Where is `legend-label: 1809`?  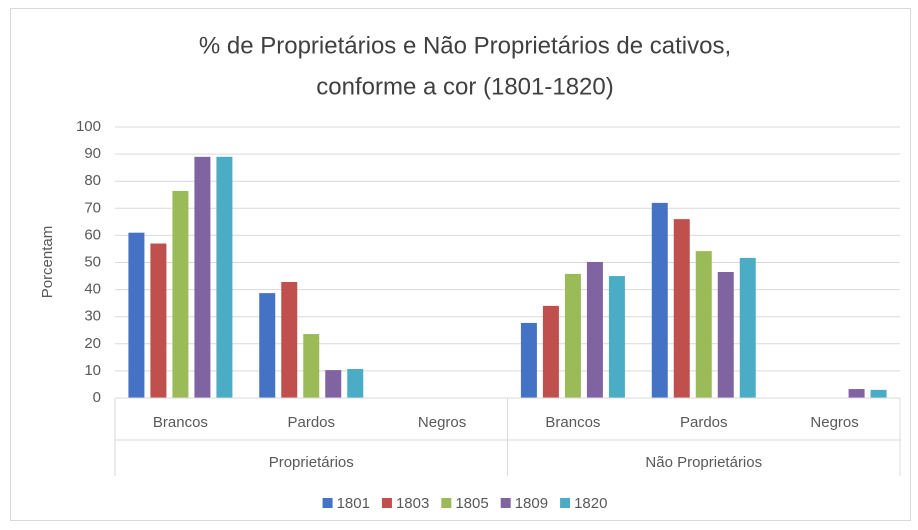
legend-label: 1809 is located at coordinates (531, 503).